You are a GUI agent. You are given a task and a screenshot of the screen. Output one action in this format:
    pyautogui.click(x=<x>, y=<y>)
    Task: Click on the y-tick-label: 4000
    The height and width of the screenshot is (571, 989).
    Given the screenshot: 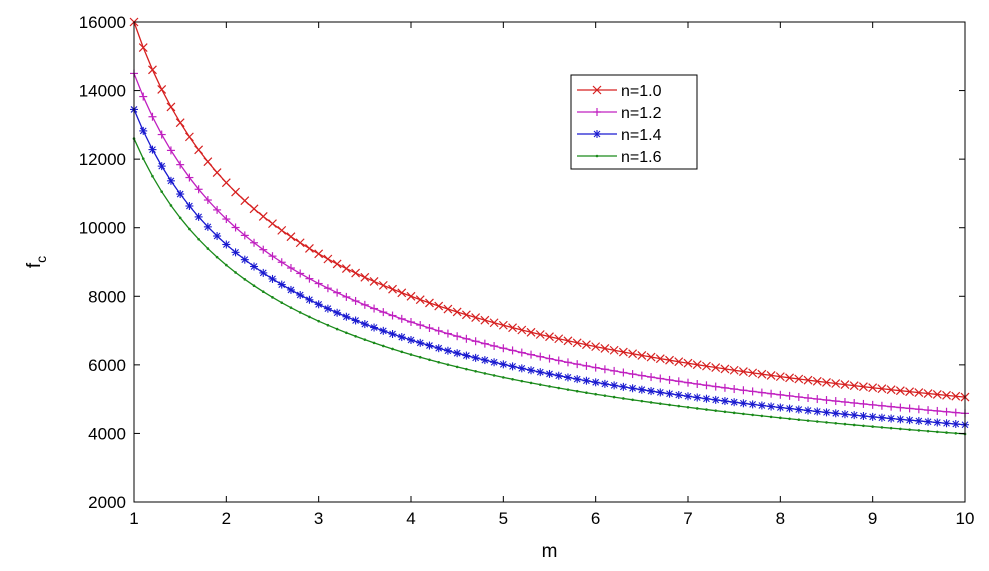 What is the action you would take?
    pyautogui.click(x=107, y=433)
    